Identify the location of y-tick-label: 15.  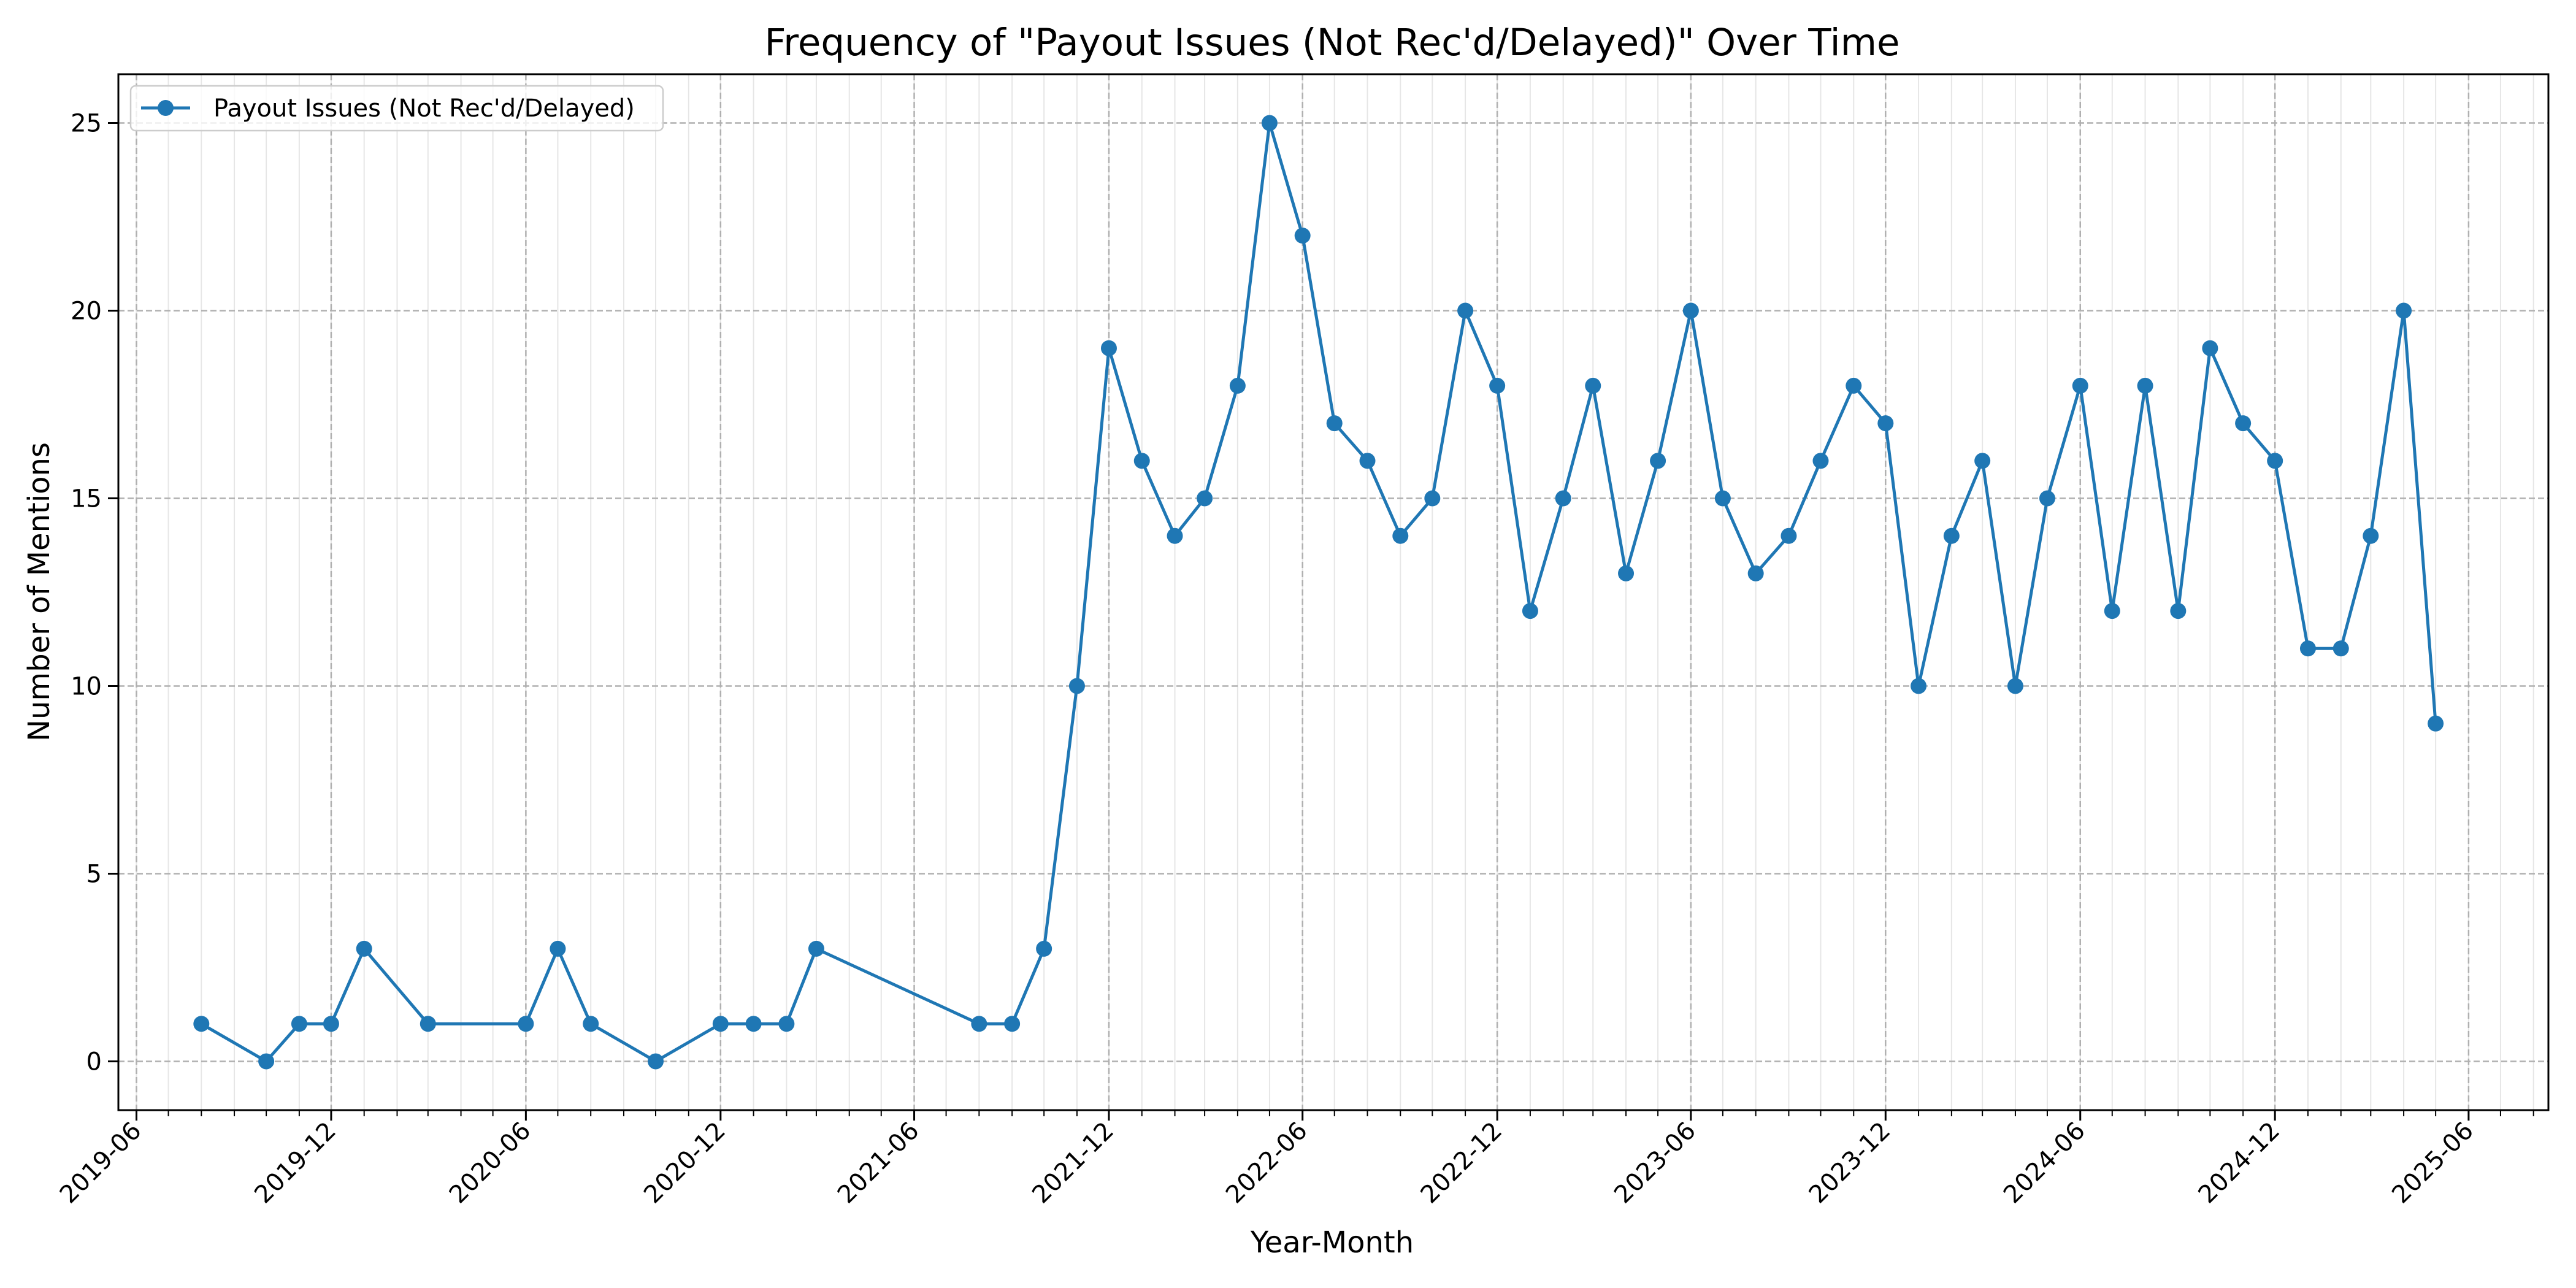
(86, 499).